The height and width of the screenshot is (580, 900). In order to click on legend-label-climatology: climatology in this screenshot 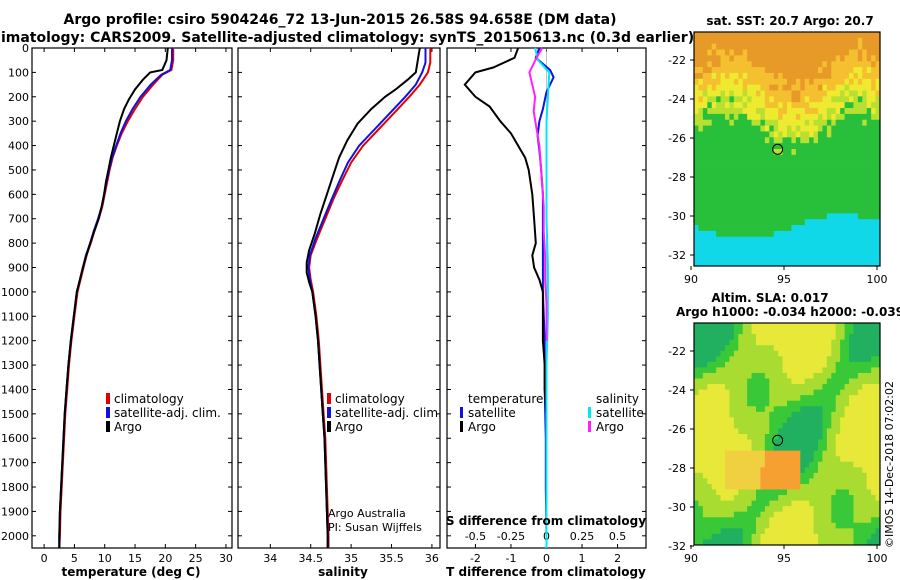, I will do `click(149, 399)`.